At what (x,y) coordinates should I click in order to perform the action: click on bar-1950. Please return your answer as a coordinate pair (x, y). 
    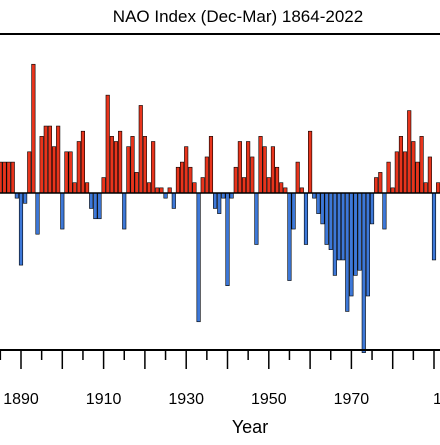
    Looking at the image, I should click on (268, 185).